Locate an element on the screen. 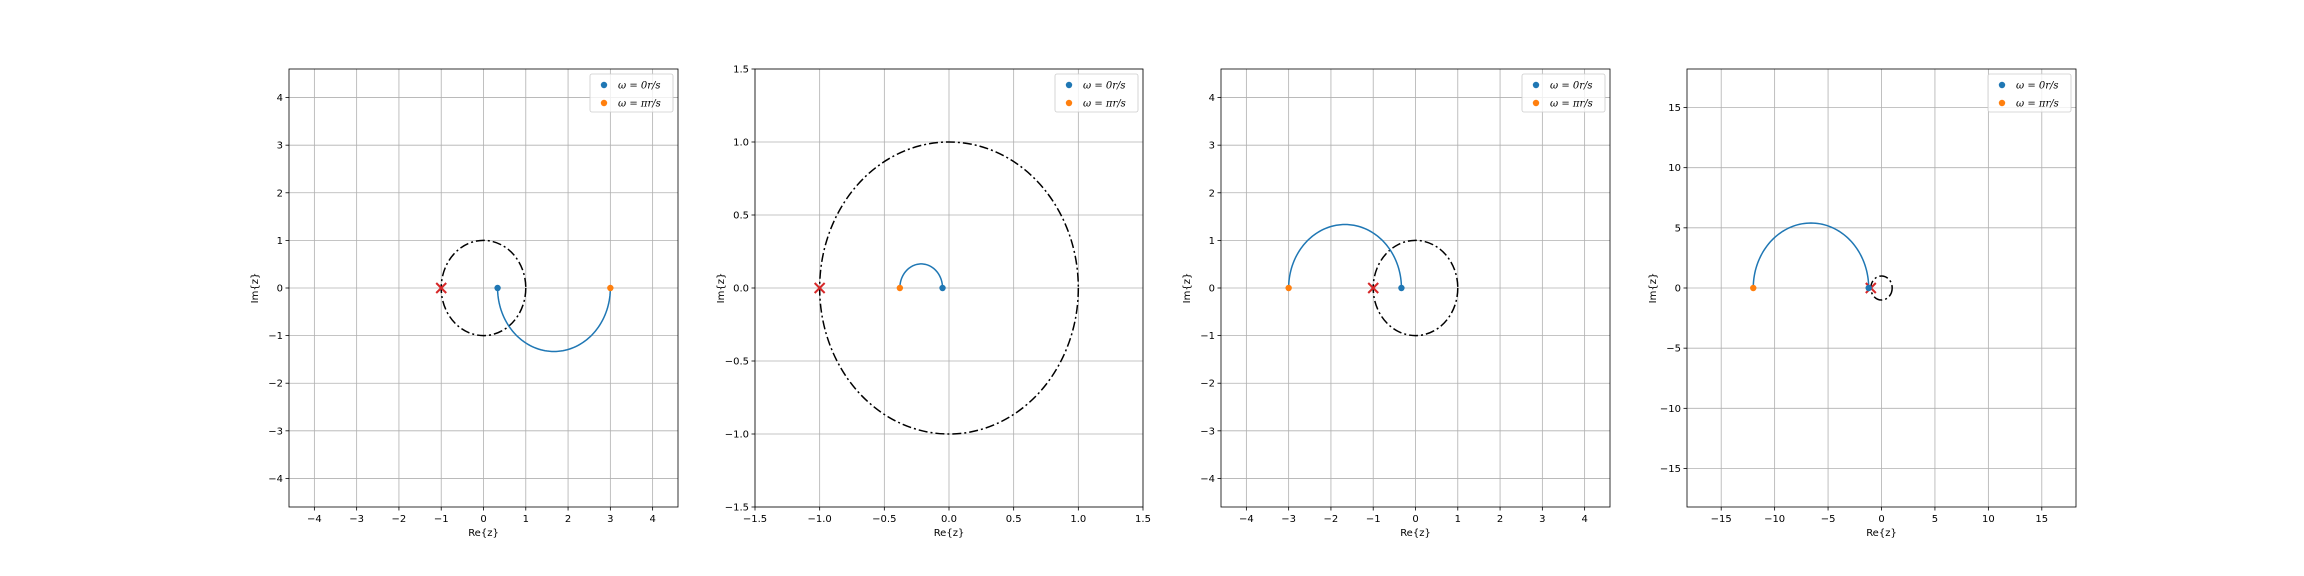 The image size is (2304, 576). x-tick-label: −1.0 is located at coordinates (820, 519).